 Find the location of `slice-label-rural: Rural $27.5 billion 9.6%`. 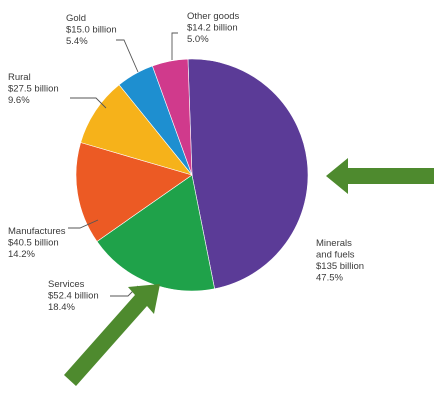

slice-label-rural: Rural $27.5 billion 9.6% is located at coordinates (33, 89).